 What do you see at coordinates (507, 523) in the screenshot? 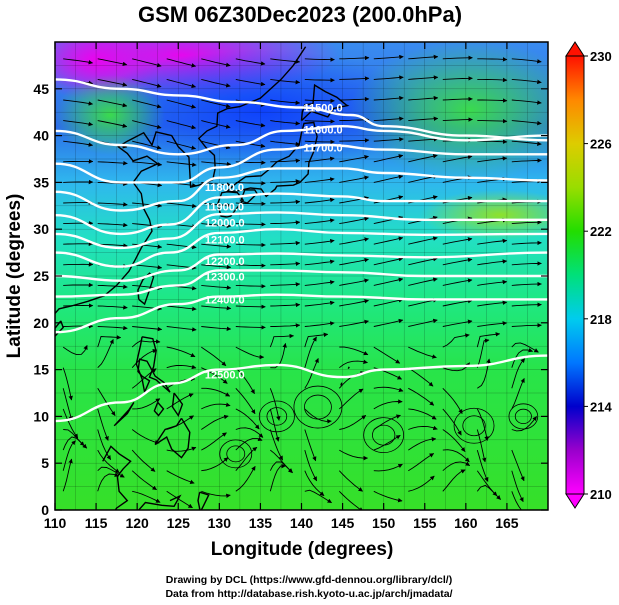
I see `x-tick-label: 165` at bounding box center [507, 523].